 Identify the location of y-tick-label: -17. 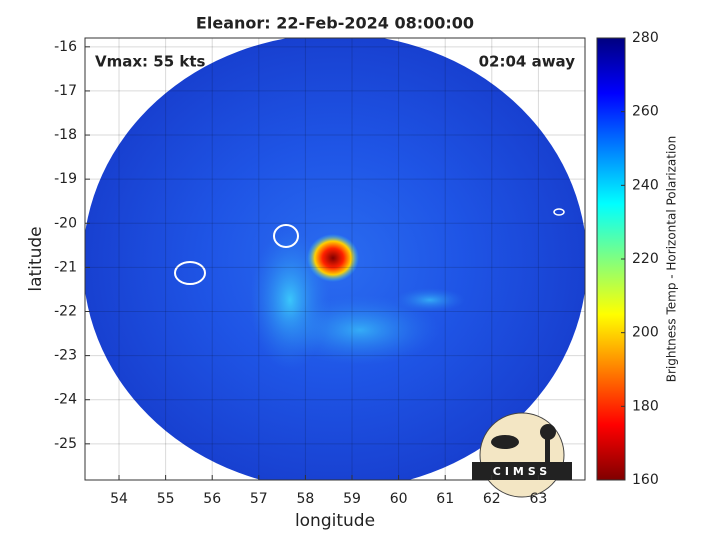
(65, 91).